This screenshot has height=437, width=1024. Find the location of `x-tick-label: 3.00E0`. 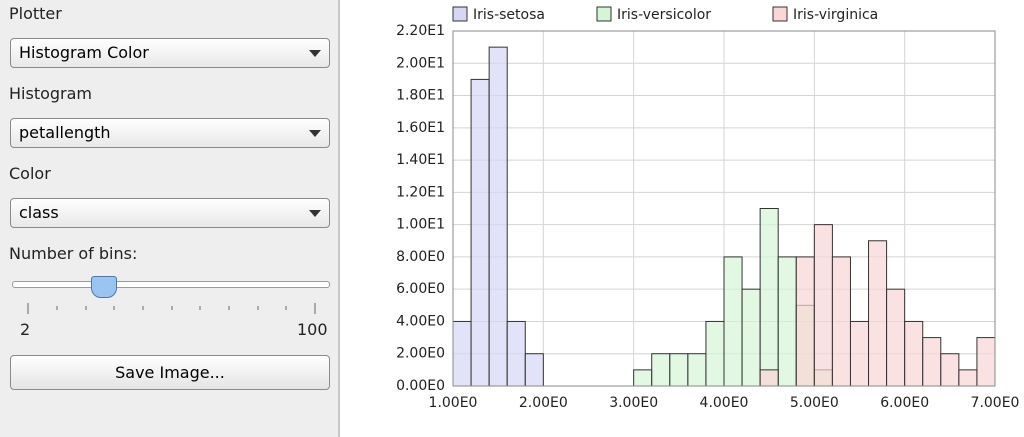

x-tick-label: 3.00E0 is located at coordinates (633, 403).